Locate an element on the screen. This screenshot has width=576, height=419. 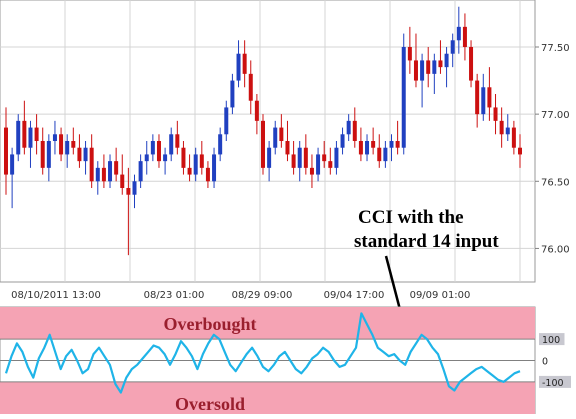
cci-y-tick-label: 0 is located at coordinates (545, 362).